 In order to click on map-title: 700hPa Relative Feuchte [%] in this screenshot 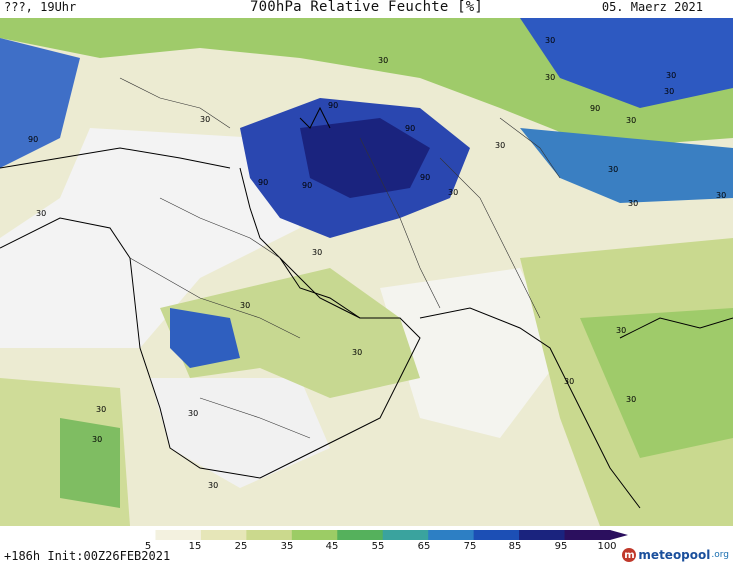, I will do `click(366, 7)`.